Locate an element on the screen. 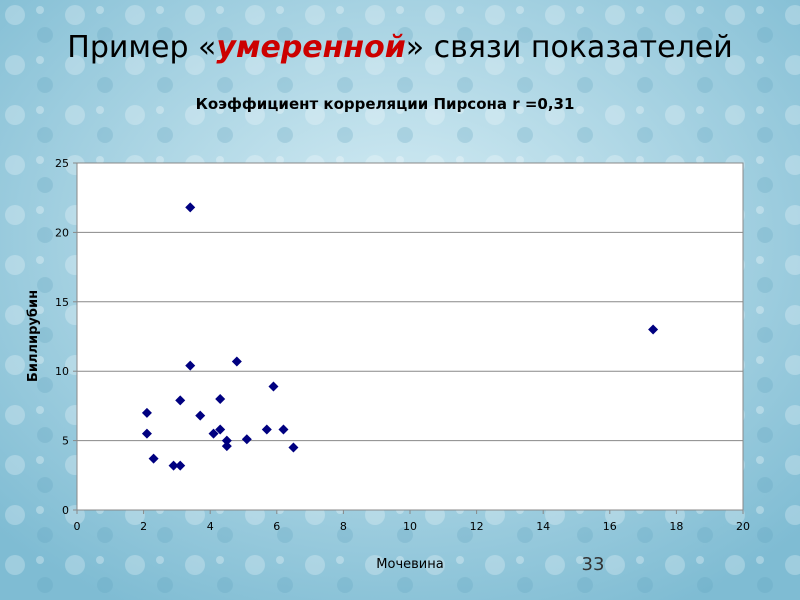 The width and height of the screenshot is (800, 600). x-tick-label: 12 is located at coordinates (477, 526).